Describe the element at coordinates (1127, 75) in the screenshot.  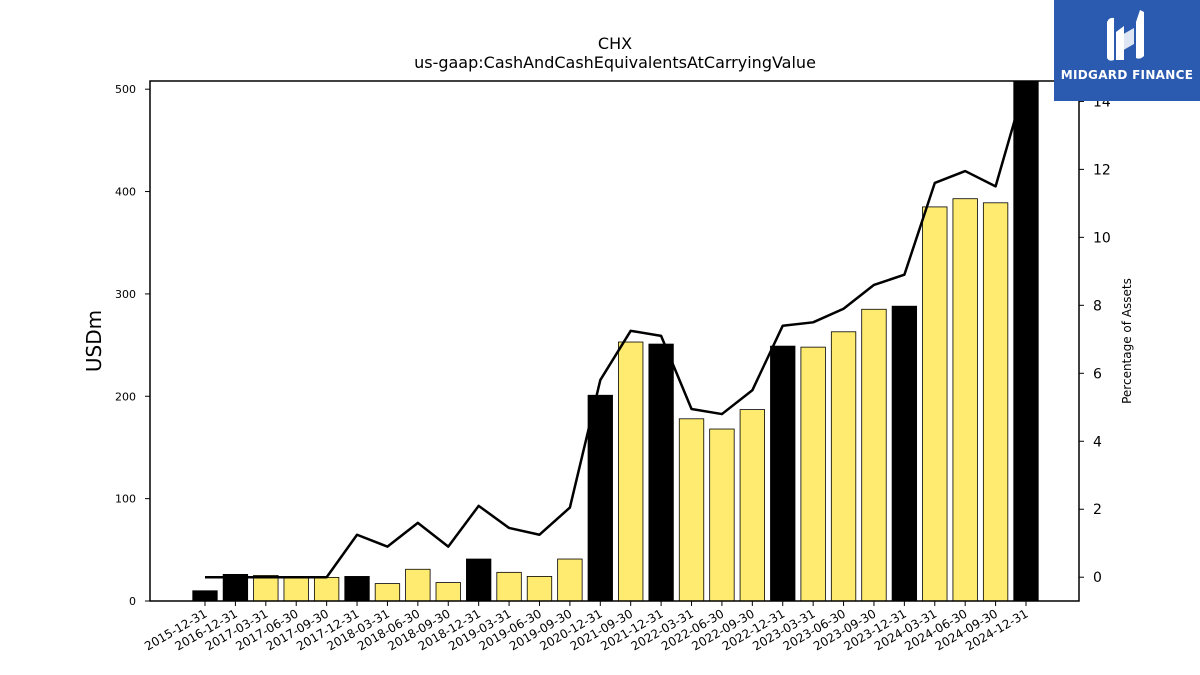
I see `logo-text: MIDGARD FINANCE` at that location.